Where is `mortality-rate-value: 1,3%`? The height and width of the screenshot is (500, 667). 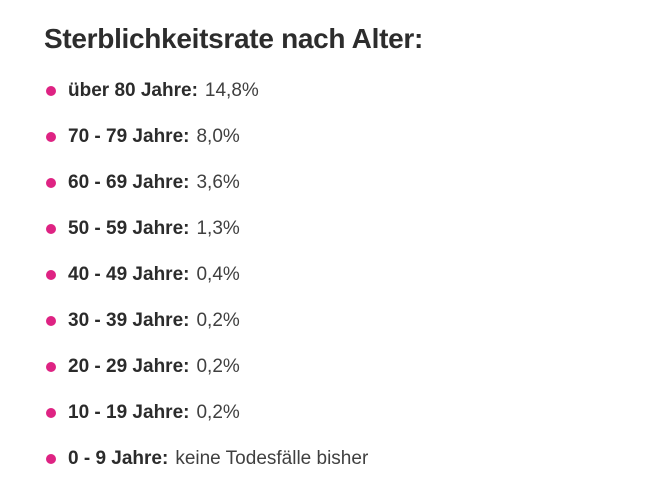
mortality-rate-value: 1,3% is located at coordinates (218, 228).